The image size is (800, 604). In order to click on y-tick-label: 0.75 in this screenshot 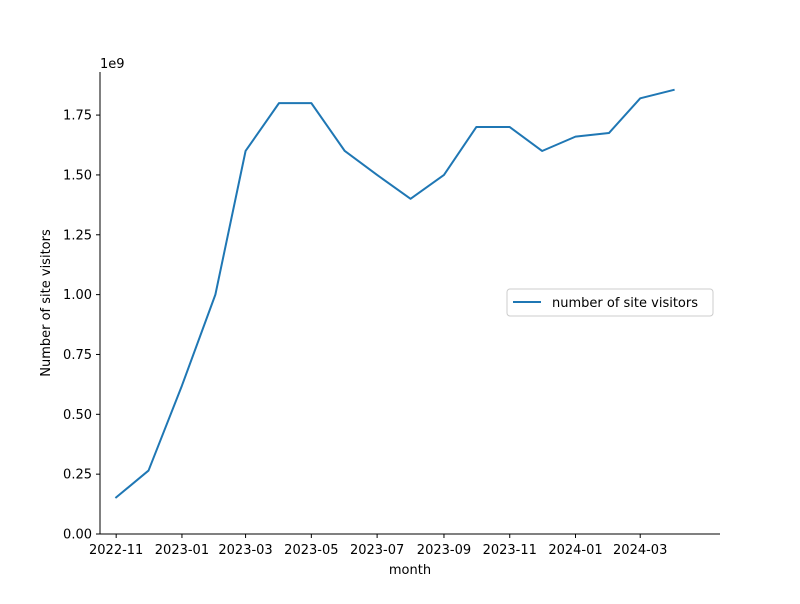, I will do `click(77, 355)`.